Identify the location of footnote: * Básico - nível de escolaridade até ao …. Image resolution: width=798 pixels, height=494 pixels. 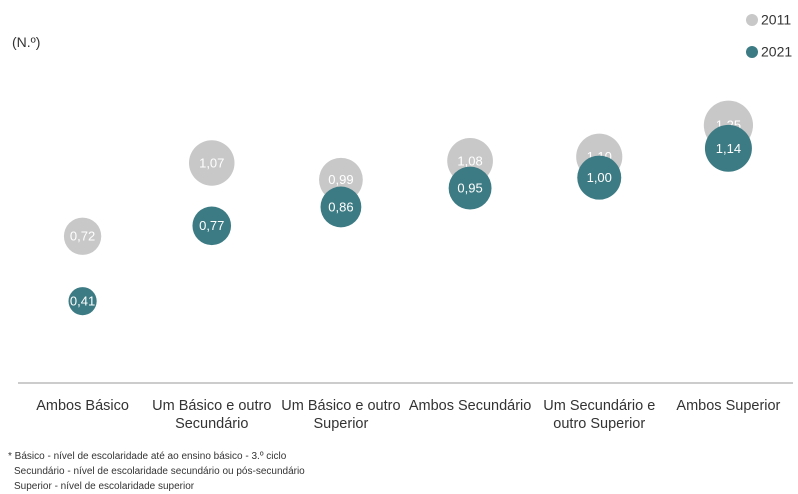
(147, 456).